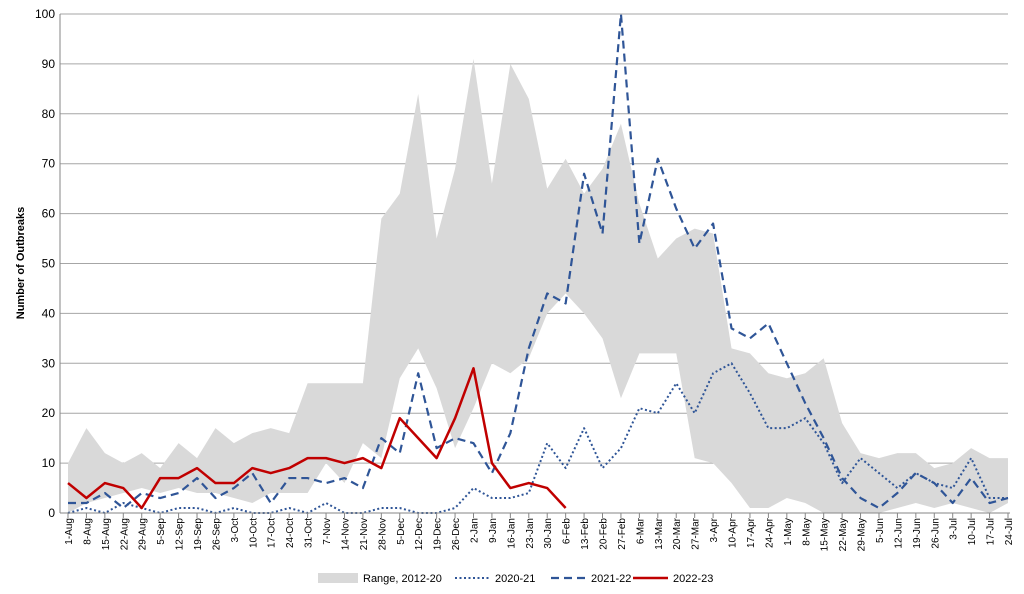  I want to click on x-tick-label: 26-Sep, so click(216, 534).